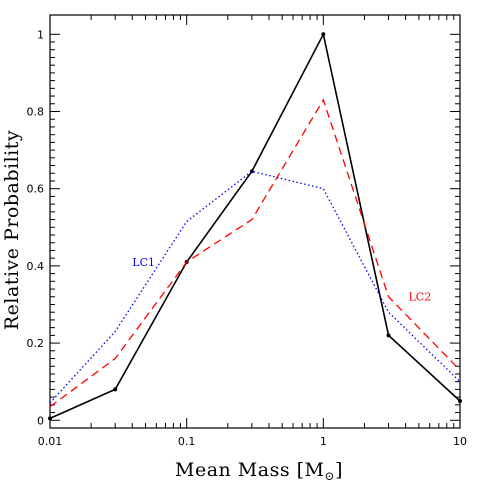 This screenshot has width=485, height=485. What do you see at coordinates (339, 470) in the screenshot?
I see `x-axis-label-close: ]` at bounding box center [339, 470].